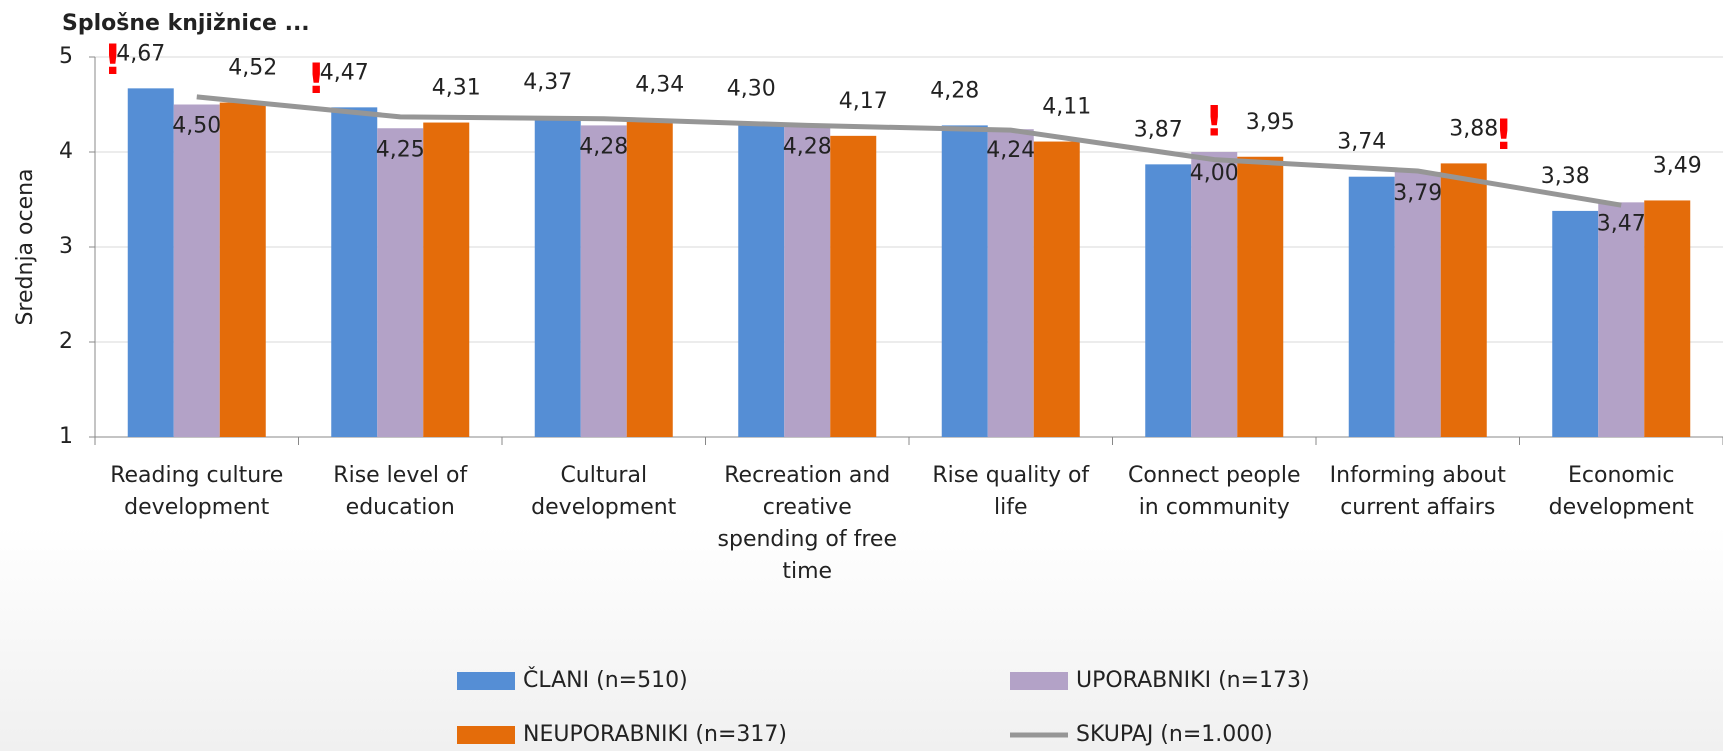  What do you see at coordinates (1010, 150) in the screenshot?
I see `data-label: 4,24` at bounding box center [1010, 150].